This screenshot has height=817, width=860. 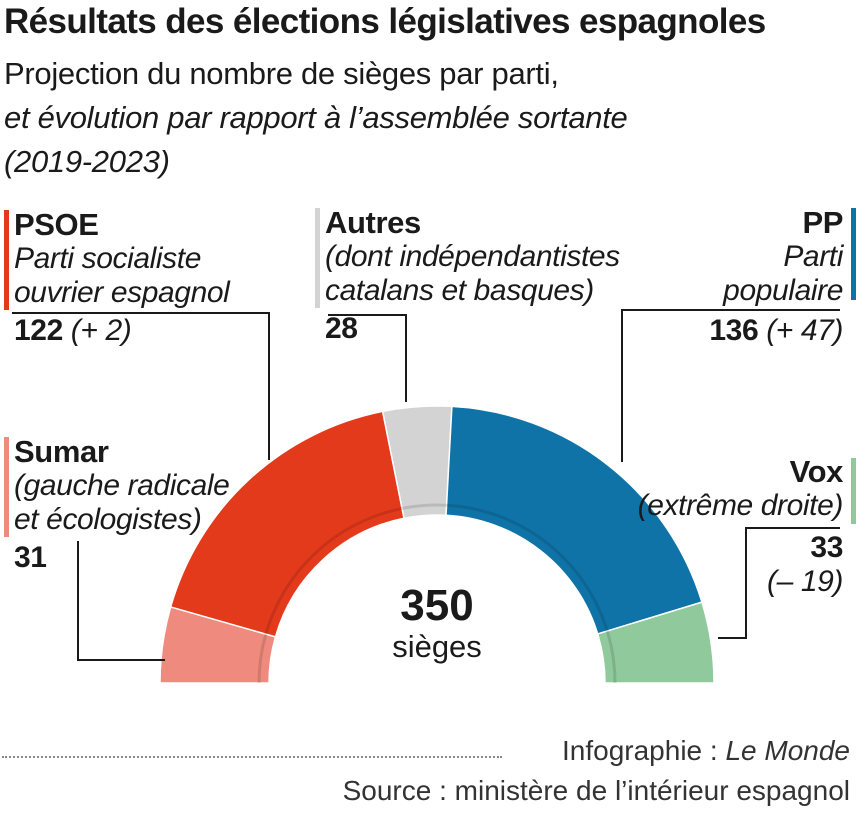 What do you see at coordinates (826, 547) in the screenshot?
I see `vox-seats: 33` at bounding box center [826, 547].